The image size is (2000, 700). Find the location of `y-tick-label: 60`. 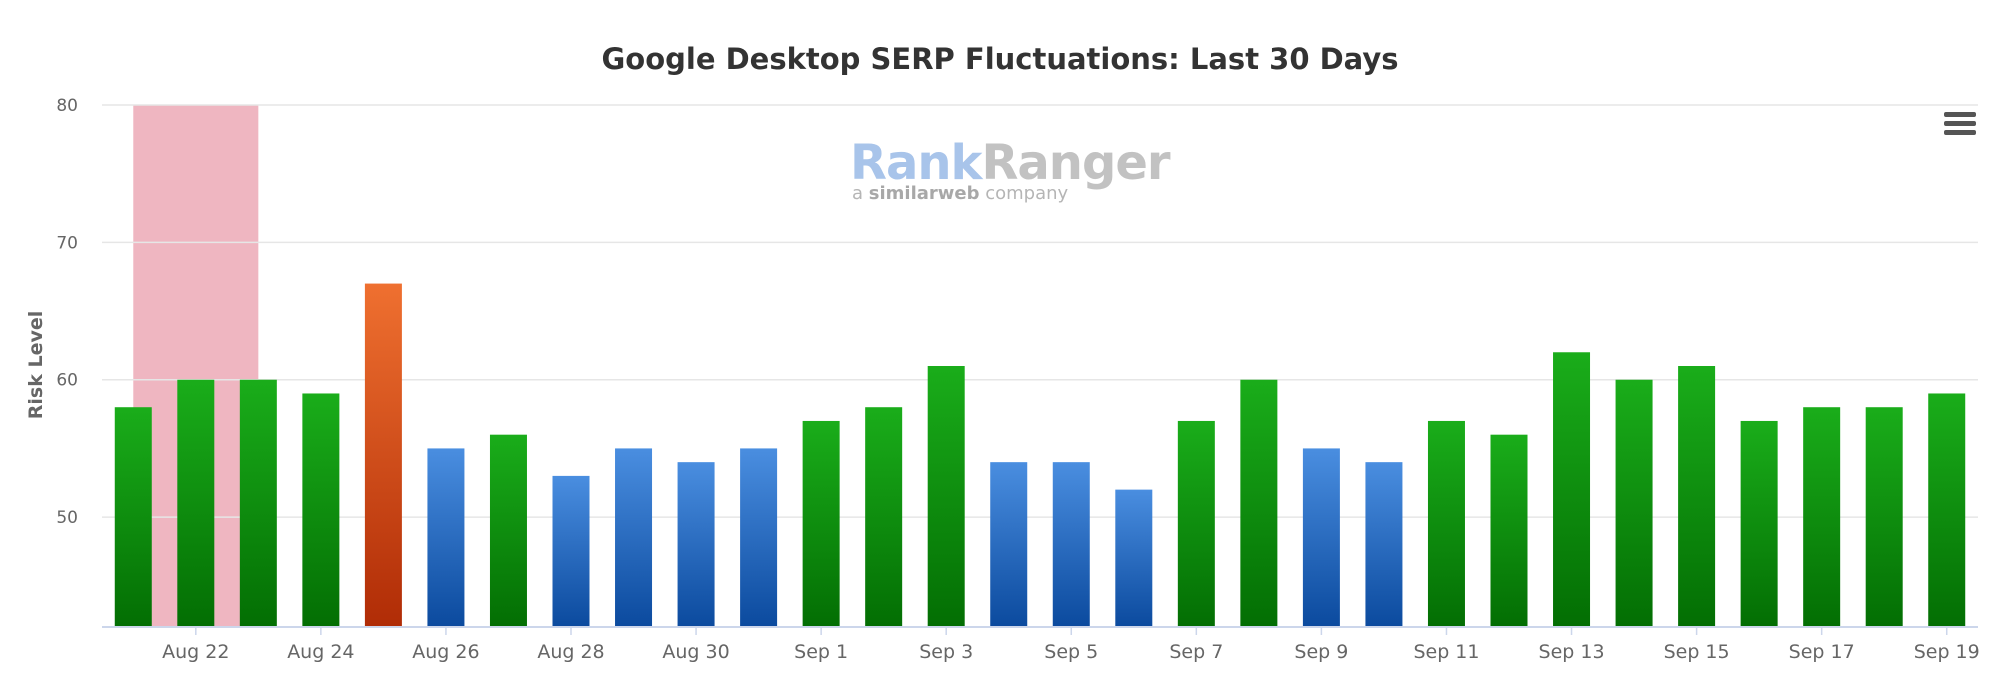

y-tick-label: 60 is located at coordinates (67, 381).